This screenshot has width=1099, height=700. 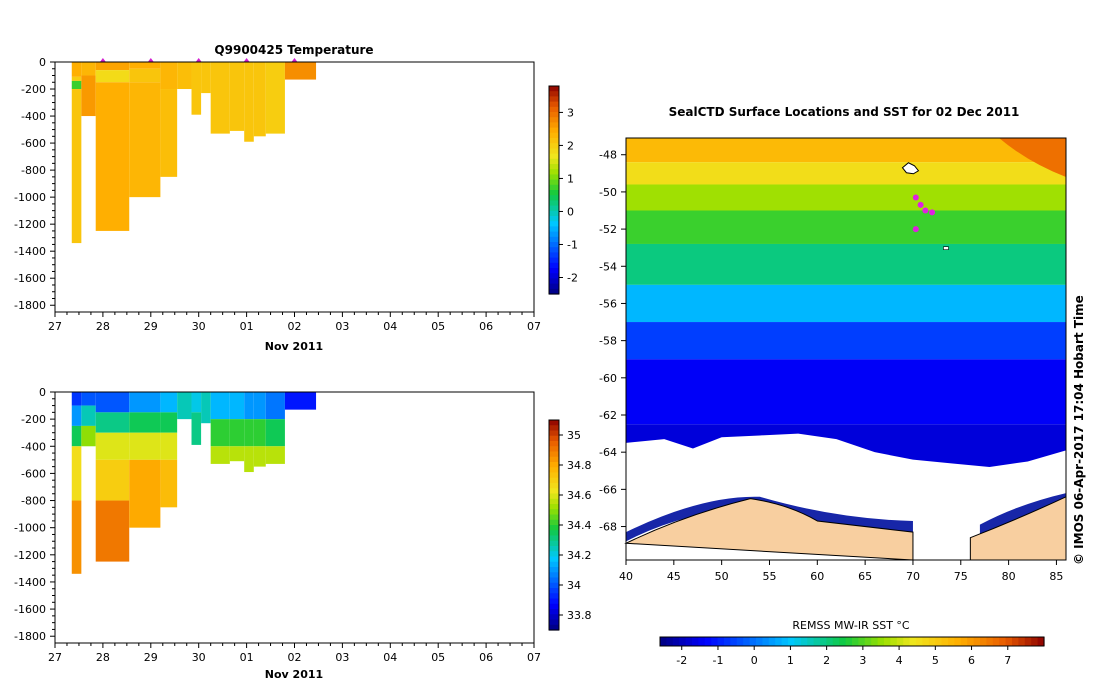 I want to click on sst-colorbar-tick-label: -2, so click(x=681, y=660).